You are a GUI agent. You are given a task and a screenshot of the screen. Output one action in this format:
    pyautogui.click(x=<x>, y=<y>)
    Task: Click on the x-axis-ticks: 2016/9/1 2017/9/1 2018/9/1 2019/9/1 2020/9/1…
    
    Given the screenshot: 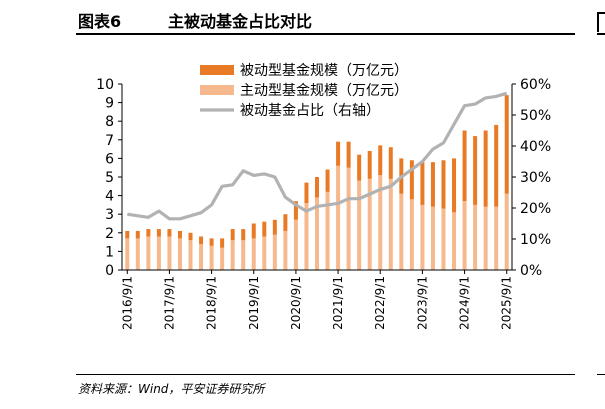 What is the action you would take?
    pyautogui.click(x=317, y=300)
    